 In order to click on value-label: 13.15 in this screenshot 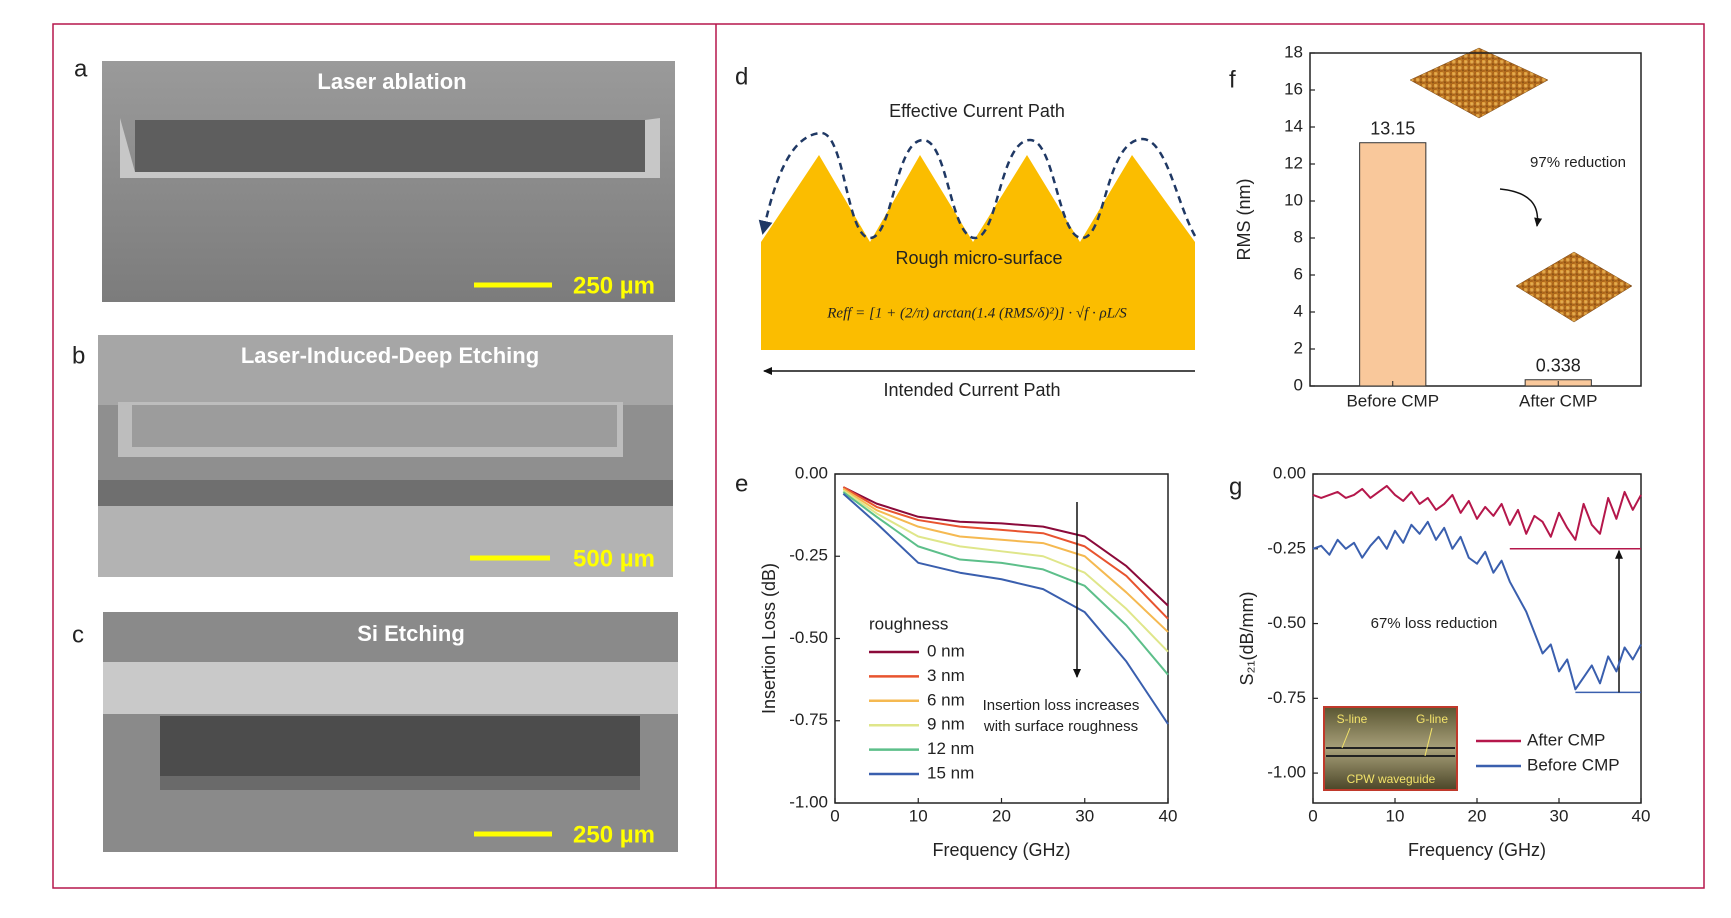, I will do `click(1392, 128)`.